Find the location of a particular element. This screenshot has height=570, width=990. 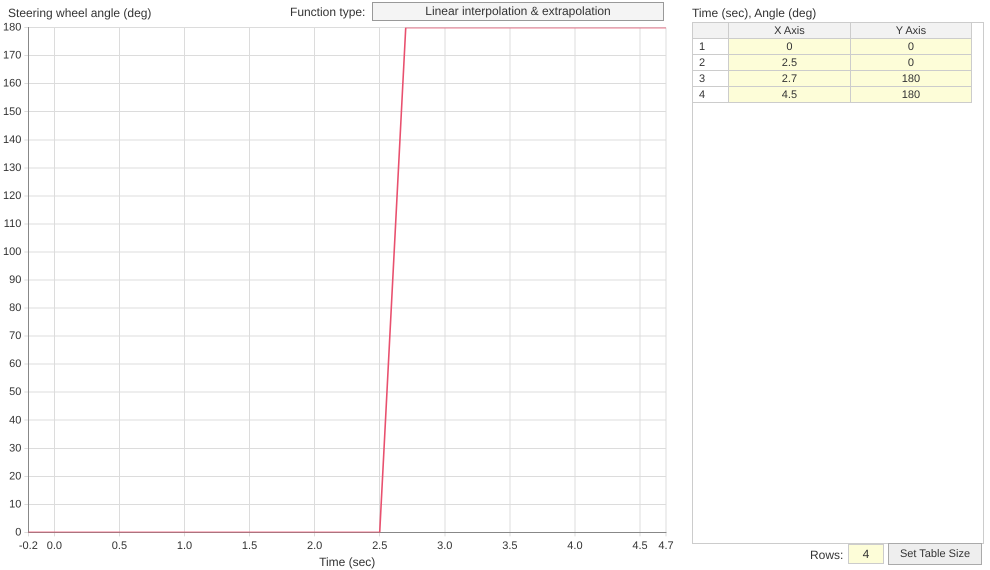

x-tick-label: 2.0 is located at coordinates (314, 546).